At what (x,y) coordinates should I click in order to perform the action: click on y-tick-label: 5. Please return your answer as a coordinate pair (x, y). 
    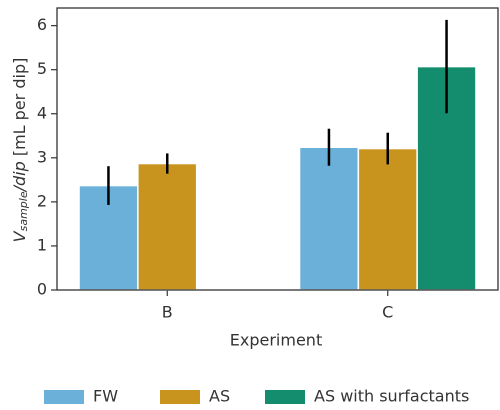
    Looking at the image, I should click on (42, 68).